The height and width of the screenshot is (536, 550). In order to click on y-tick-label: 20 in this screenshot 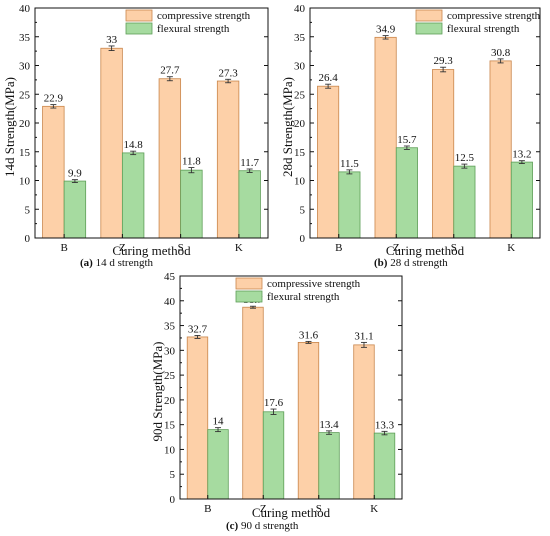, I will do `click(25, 124)`.